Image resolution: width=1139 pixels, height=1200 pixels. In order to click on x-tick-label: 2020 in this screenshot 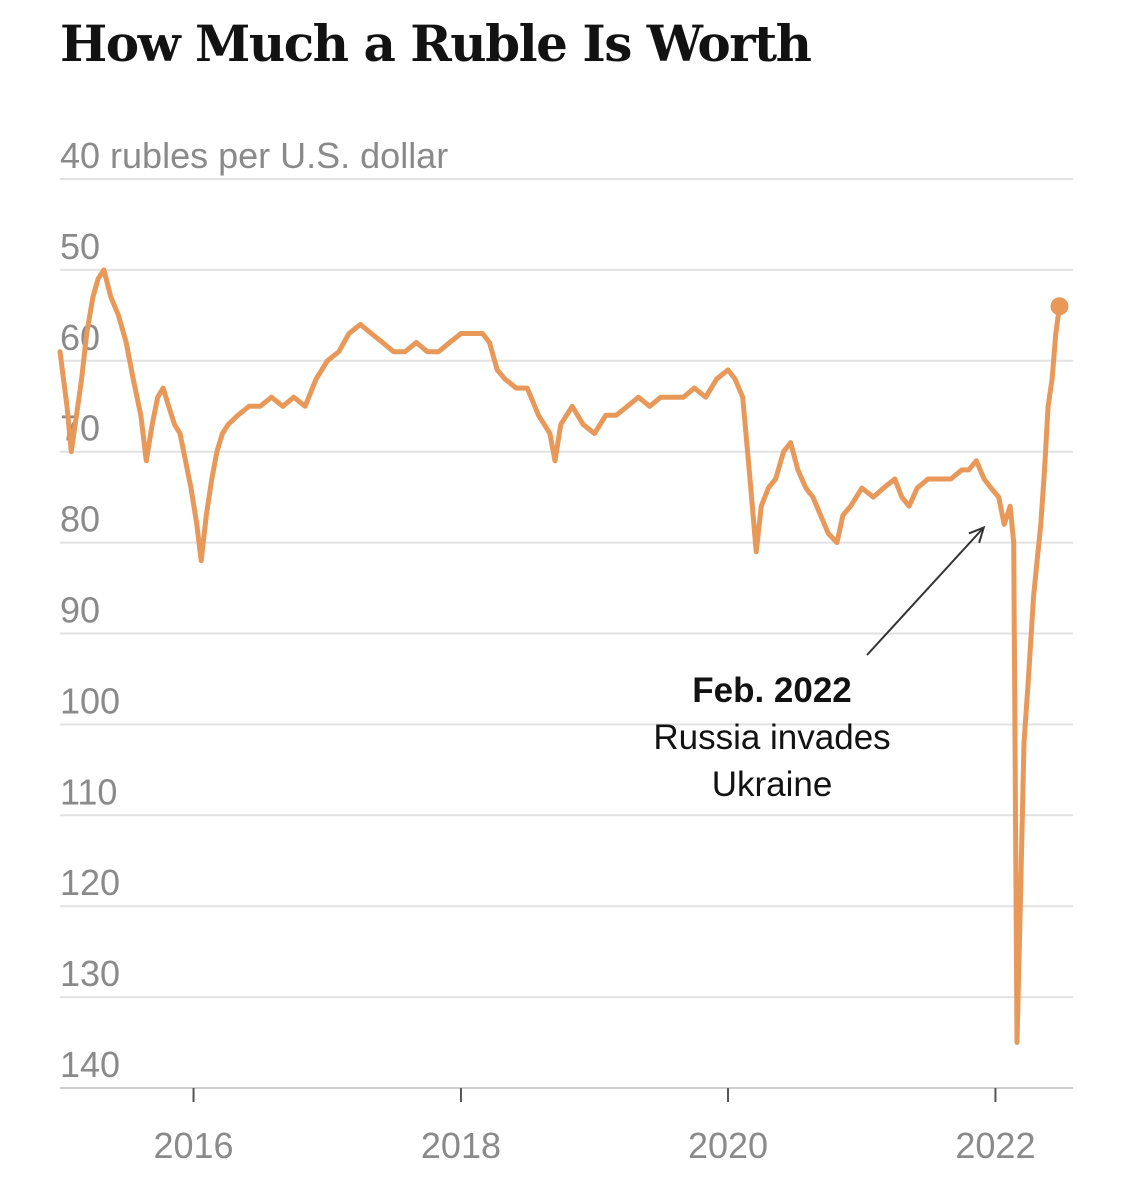, I will do `click(728, 1145)`.